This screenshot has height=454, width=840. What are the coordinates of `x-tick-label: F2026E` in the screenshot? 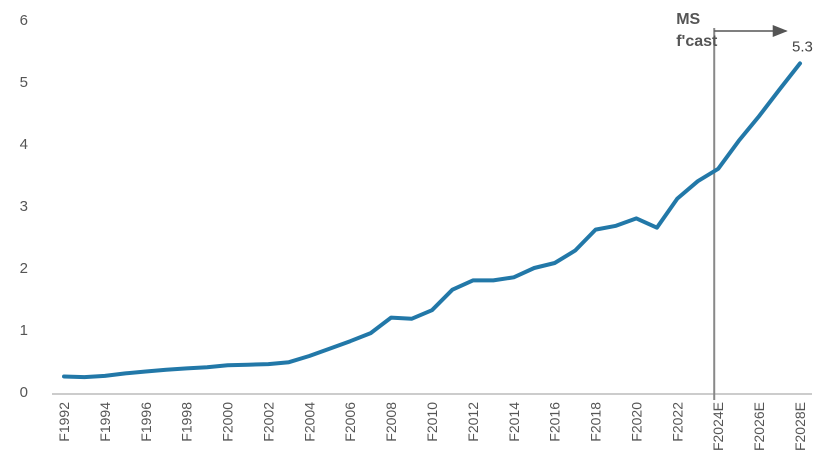 It's located at (759, 426).